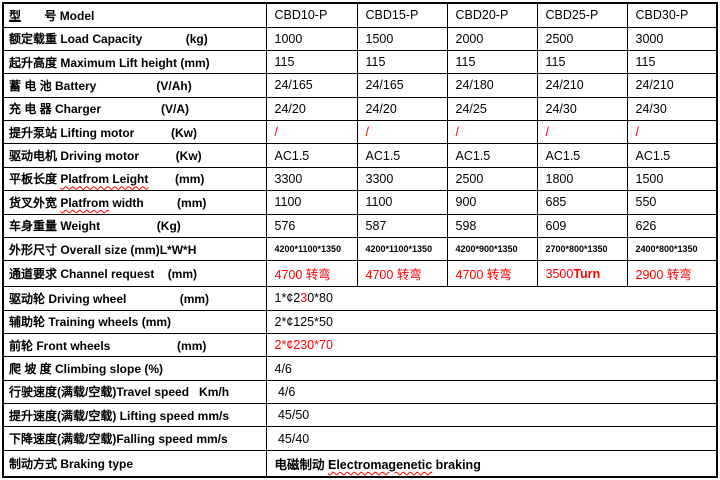  Describe the element at coordinates (491, 321) in the screenshot. I see `spec-value-cell-span: 2*¢125*50` at that location.